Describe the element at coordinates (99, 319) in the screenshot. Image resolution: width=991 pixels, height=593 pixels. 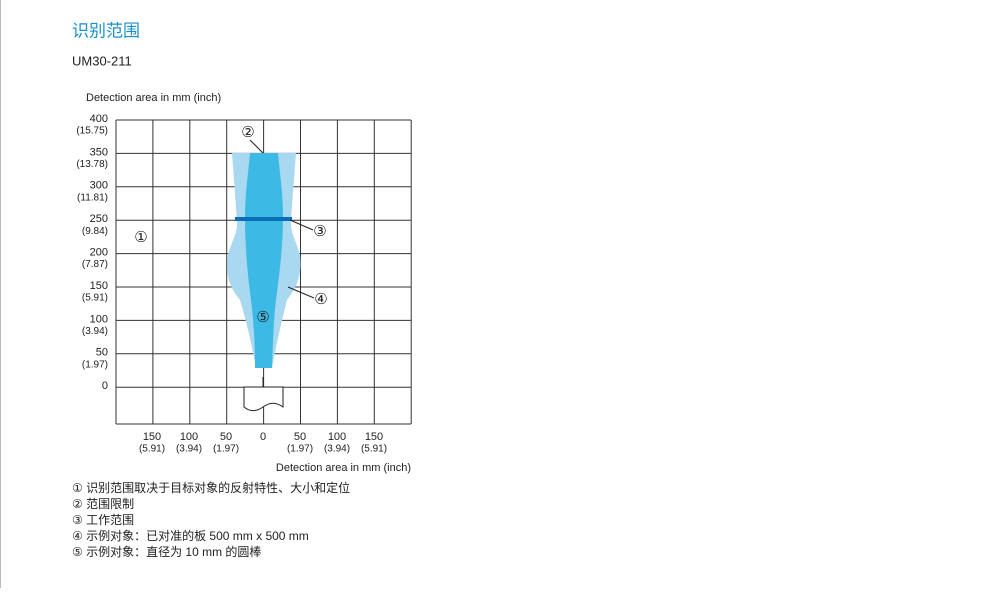
I see `y-tick-label: 100` at that location.